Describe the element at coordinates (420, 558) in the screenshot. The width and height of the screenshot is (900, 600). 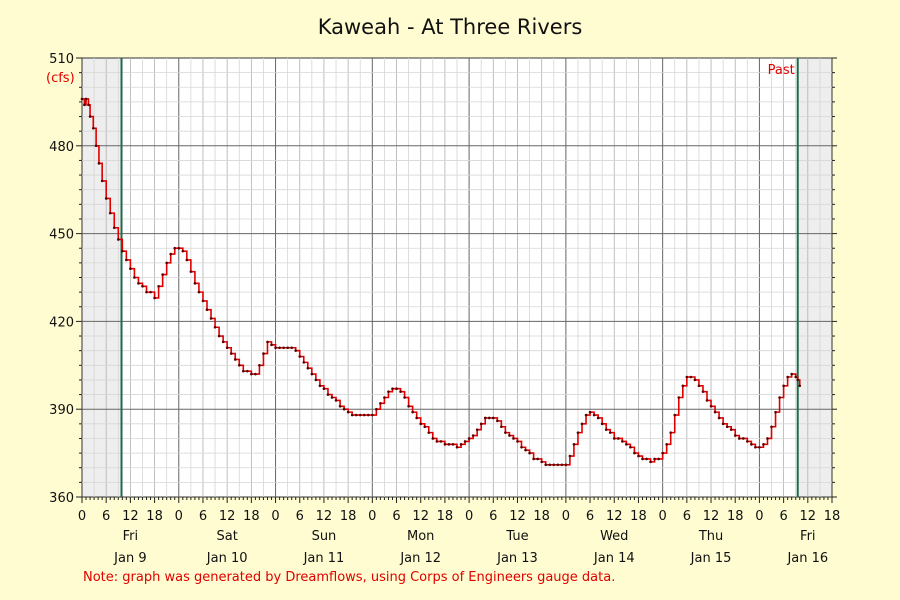
I see `x-date-label: Jan 12` at that location.